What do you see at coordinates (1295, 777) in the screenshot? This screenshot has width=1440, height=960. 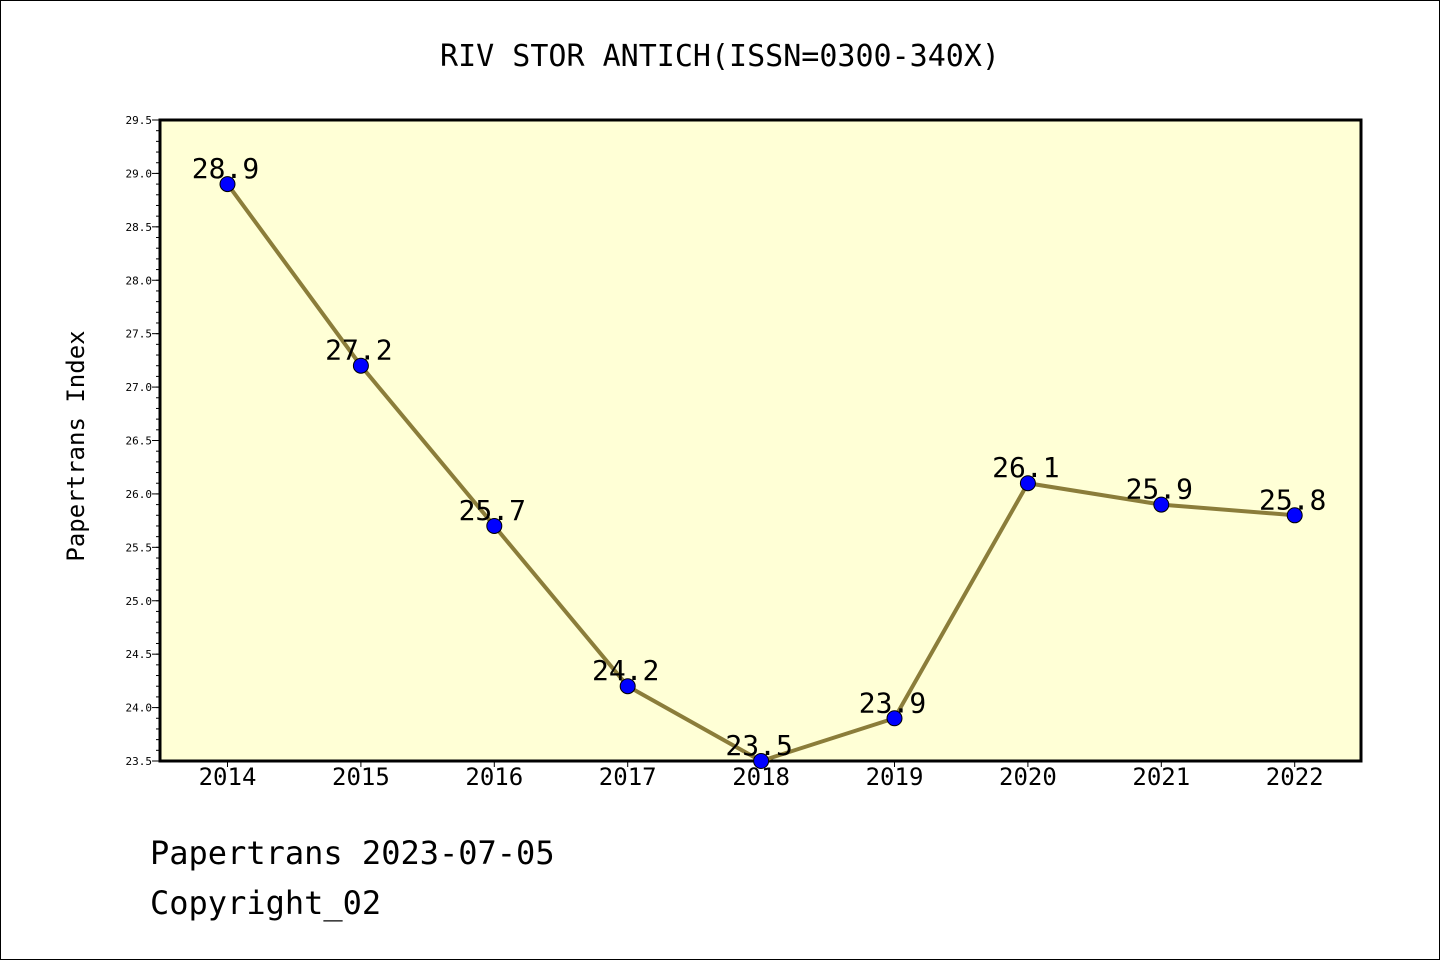 I see `x-tick-label: 2022` at bounding box center [1295, 777].